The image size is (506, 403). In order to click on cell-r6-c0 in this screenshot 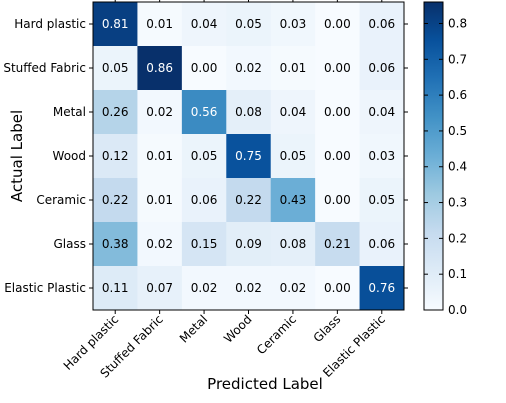, I will do `click(115, 288)`.